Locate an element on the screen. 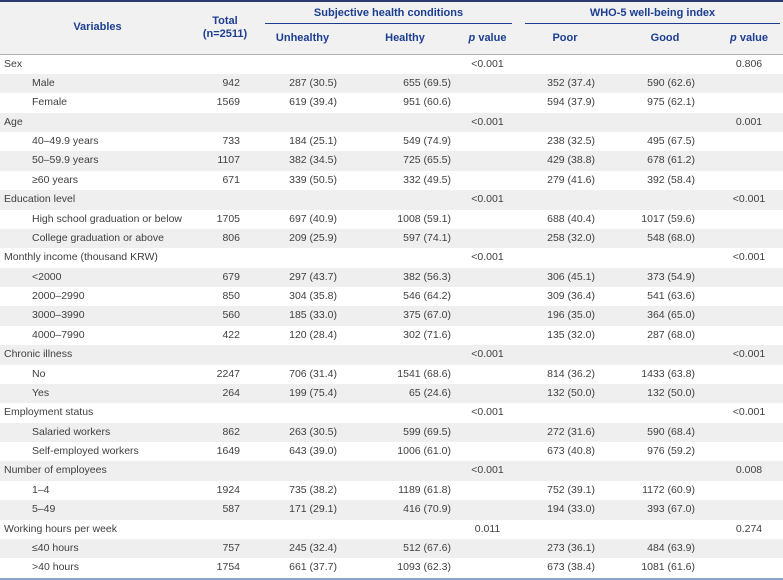  column-header-p-value-health: p value is located at coordinates (487, 39).